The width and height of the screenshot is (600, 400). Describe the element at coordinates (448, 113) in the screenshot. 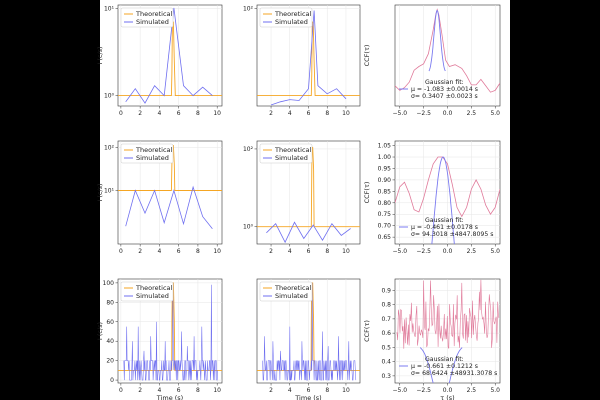

I see `x-tick-label: 0.0` at that location.